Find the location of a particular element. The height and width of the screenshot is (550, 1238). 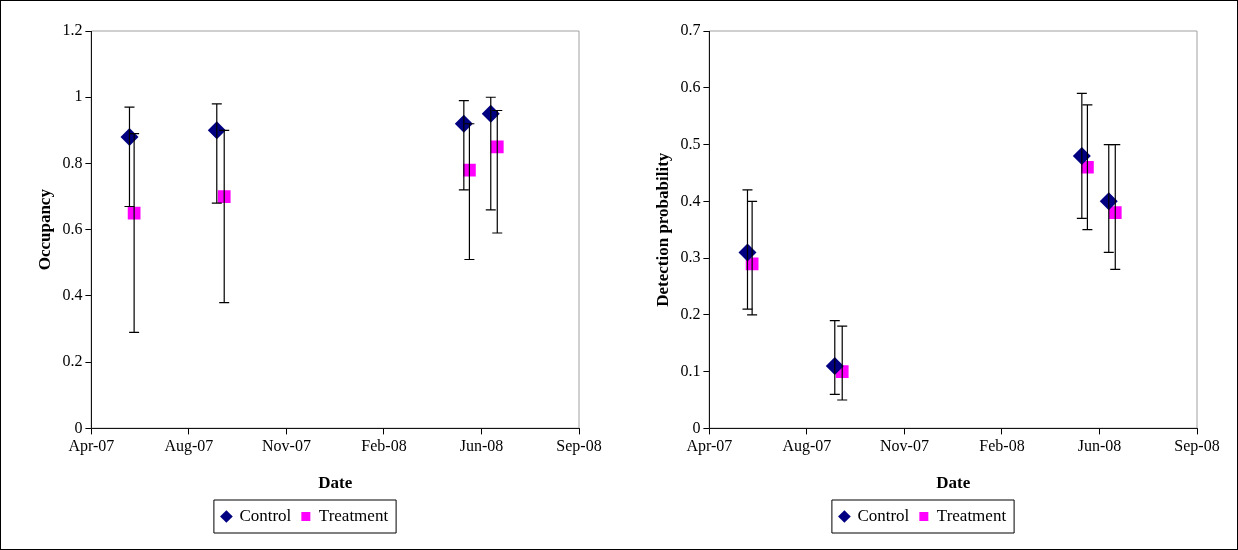

y-tick-label: 0.3 is located at coordinates (690, 257).